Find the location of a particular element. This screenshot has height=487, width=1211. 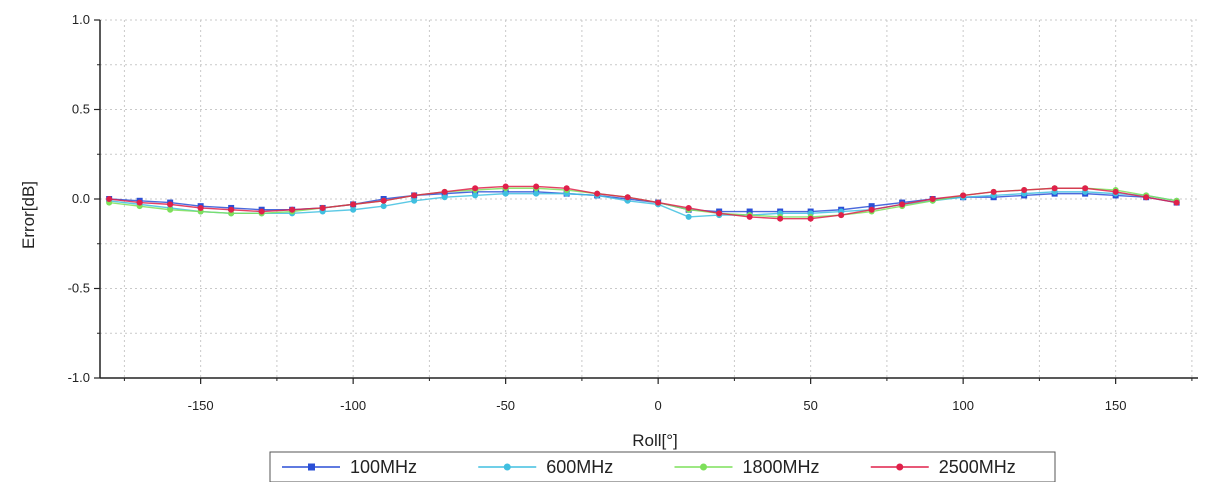

y-tick-label: 0.0 is located at coordinates (81, 198).